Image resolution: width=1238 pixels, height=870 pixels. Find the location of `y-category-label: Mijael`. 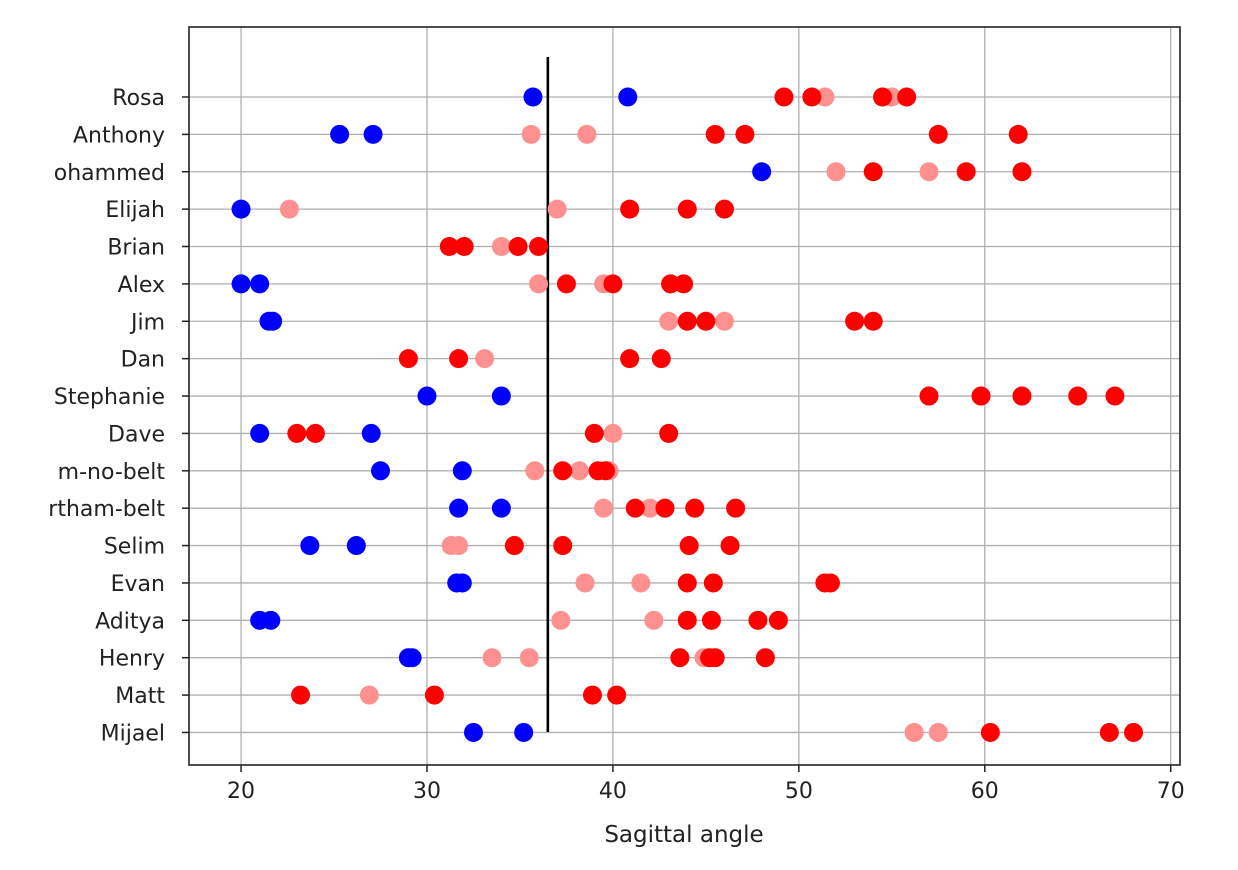

y-category-label: Mijael is located at coordinates (133, 733).